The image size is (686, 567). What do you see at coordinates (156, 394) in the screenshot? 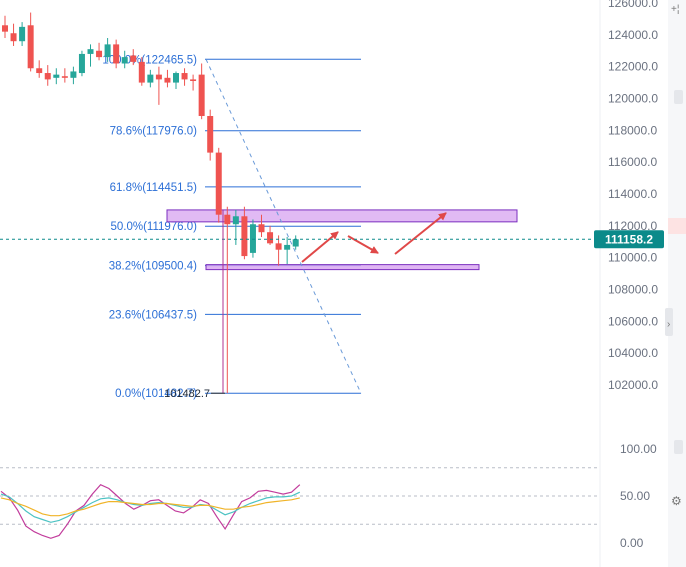
I see `fib-level-label: 0.0%(101482.7)` at bounding box center [156, 394].